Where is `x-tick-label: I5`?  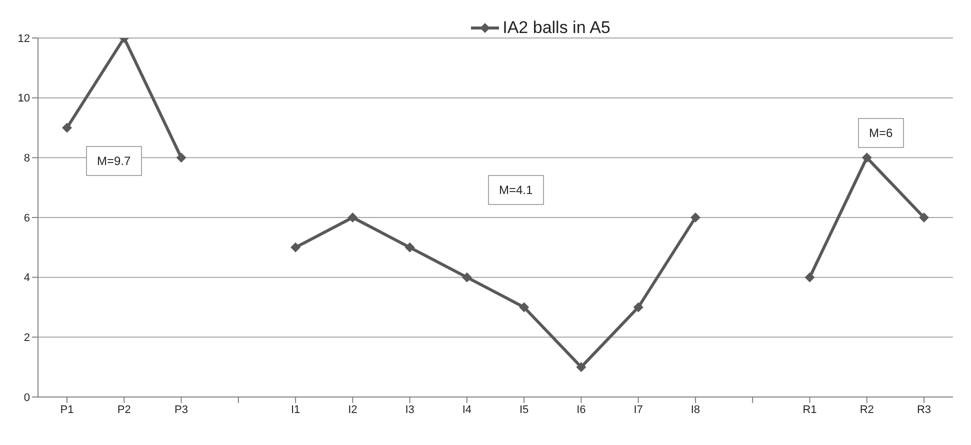
x-tick-label: I5 is located at coordinates (524, 410).